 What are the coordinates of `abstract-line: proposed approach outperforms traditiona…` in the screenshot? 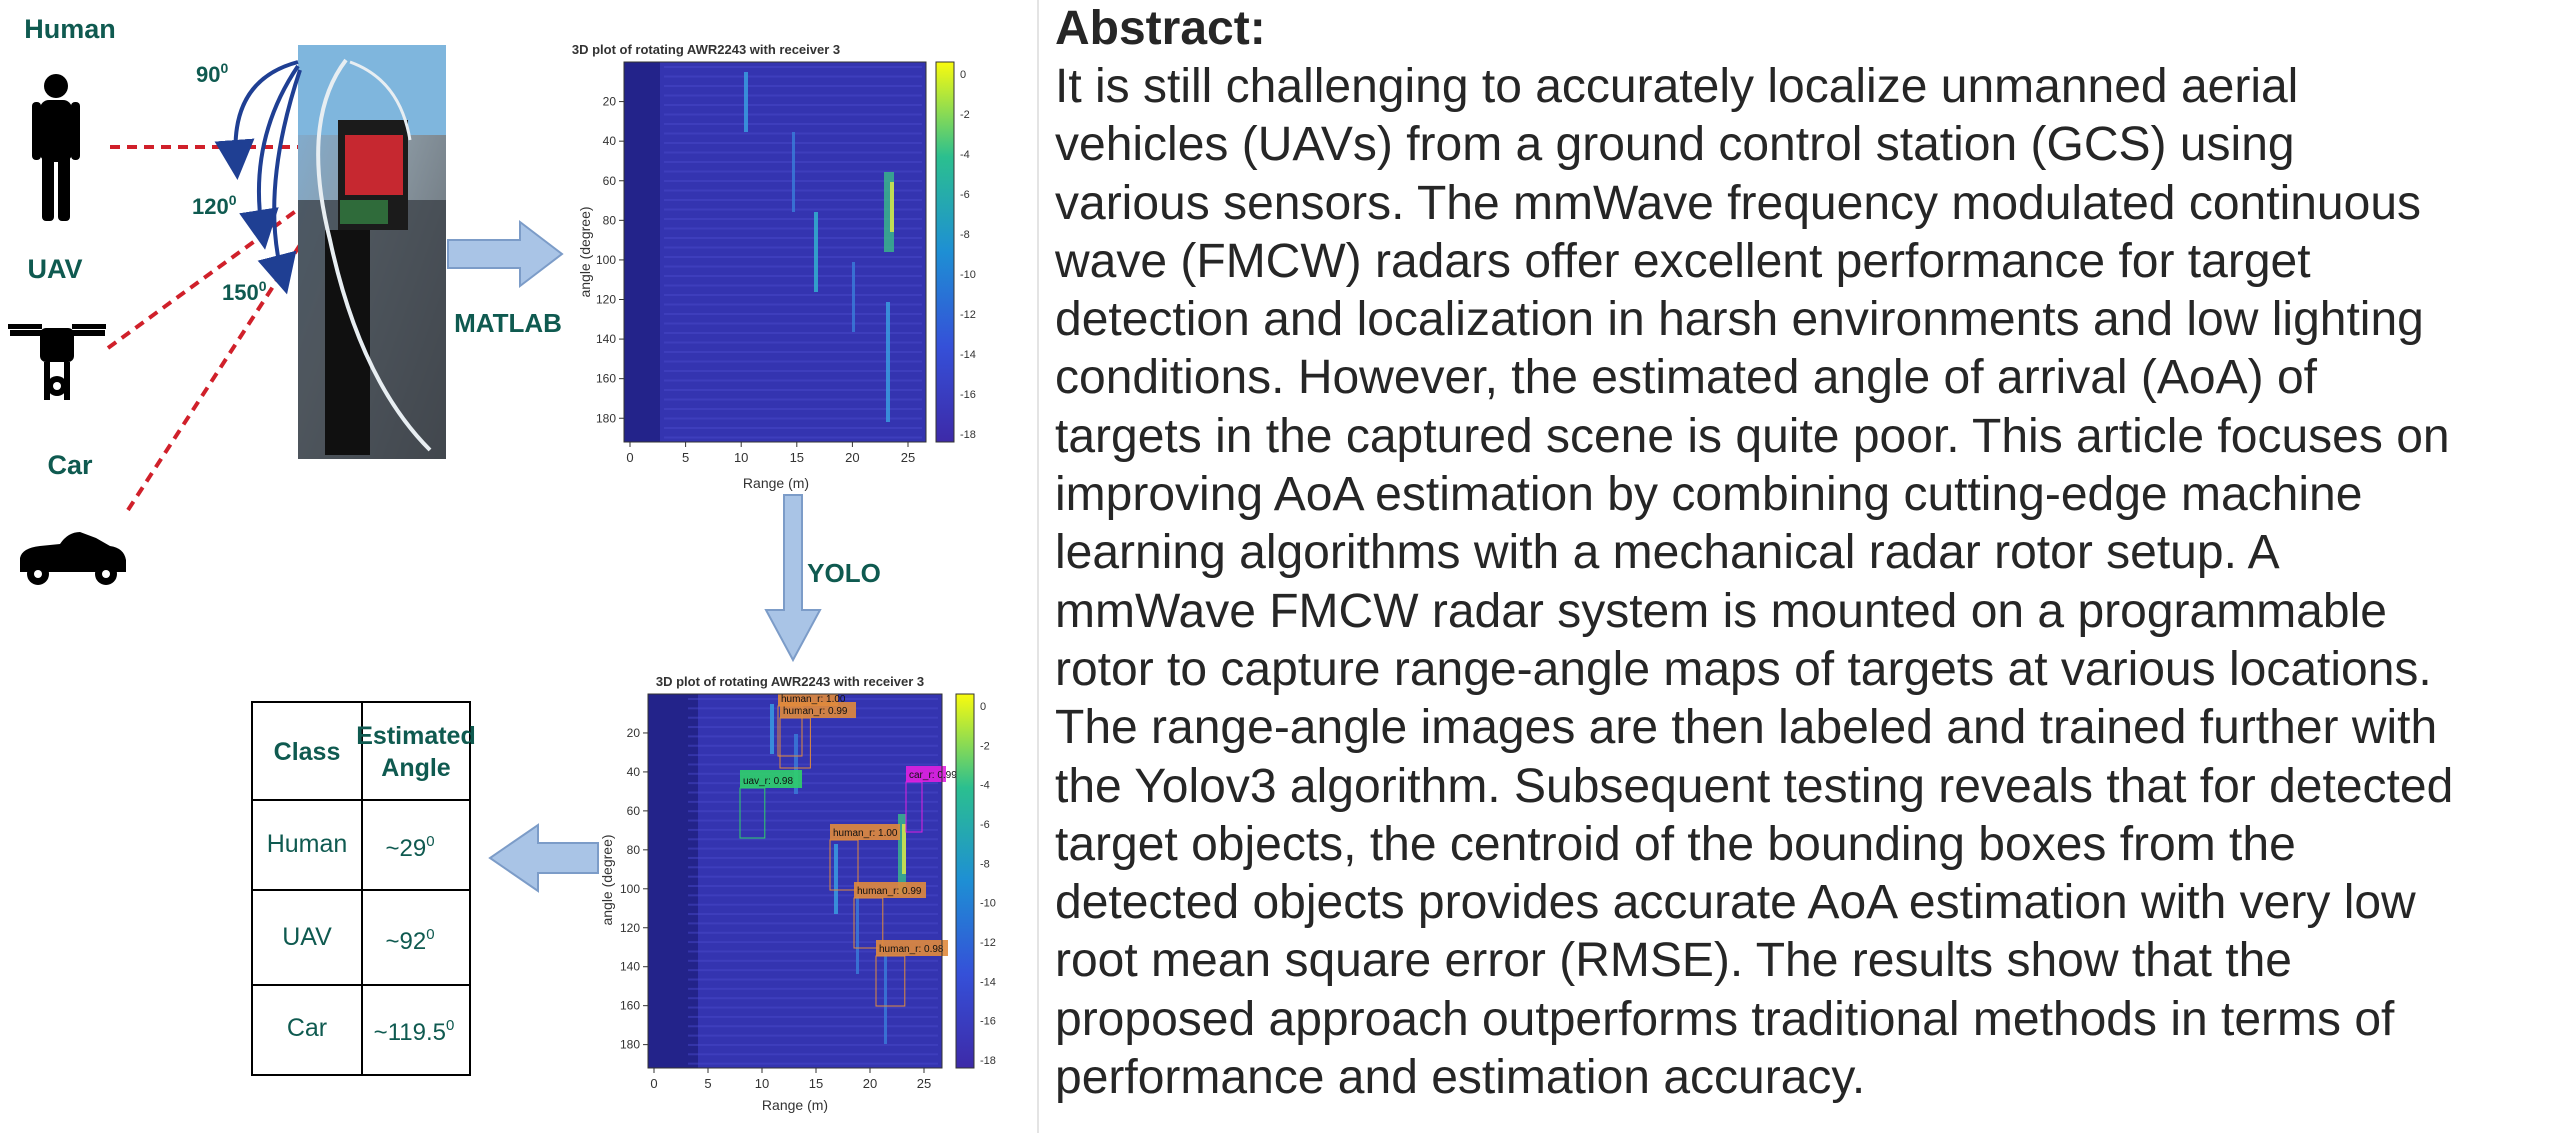 It's located at (1725, 1019).